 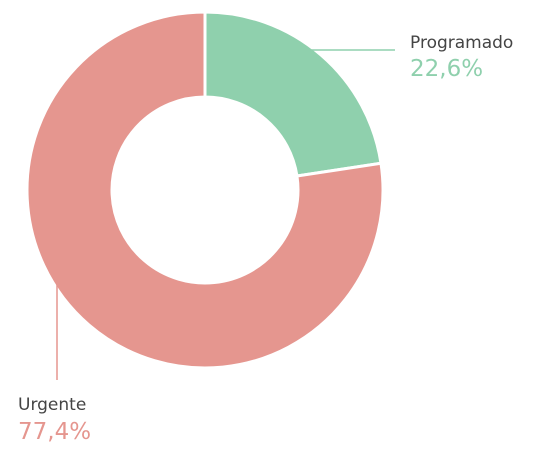 What do you see at coordinates (461, 43) in the screenshot?
I see `slice-label: Programado` at bounding box center [461, 43].